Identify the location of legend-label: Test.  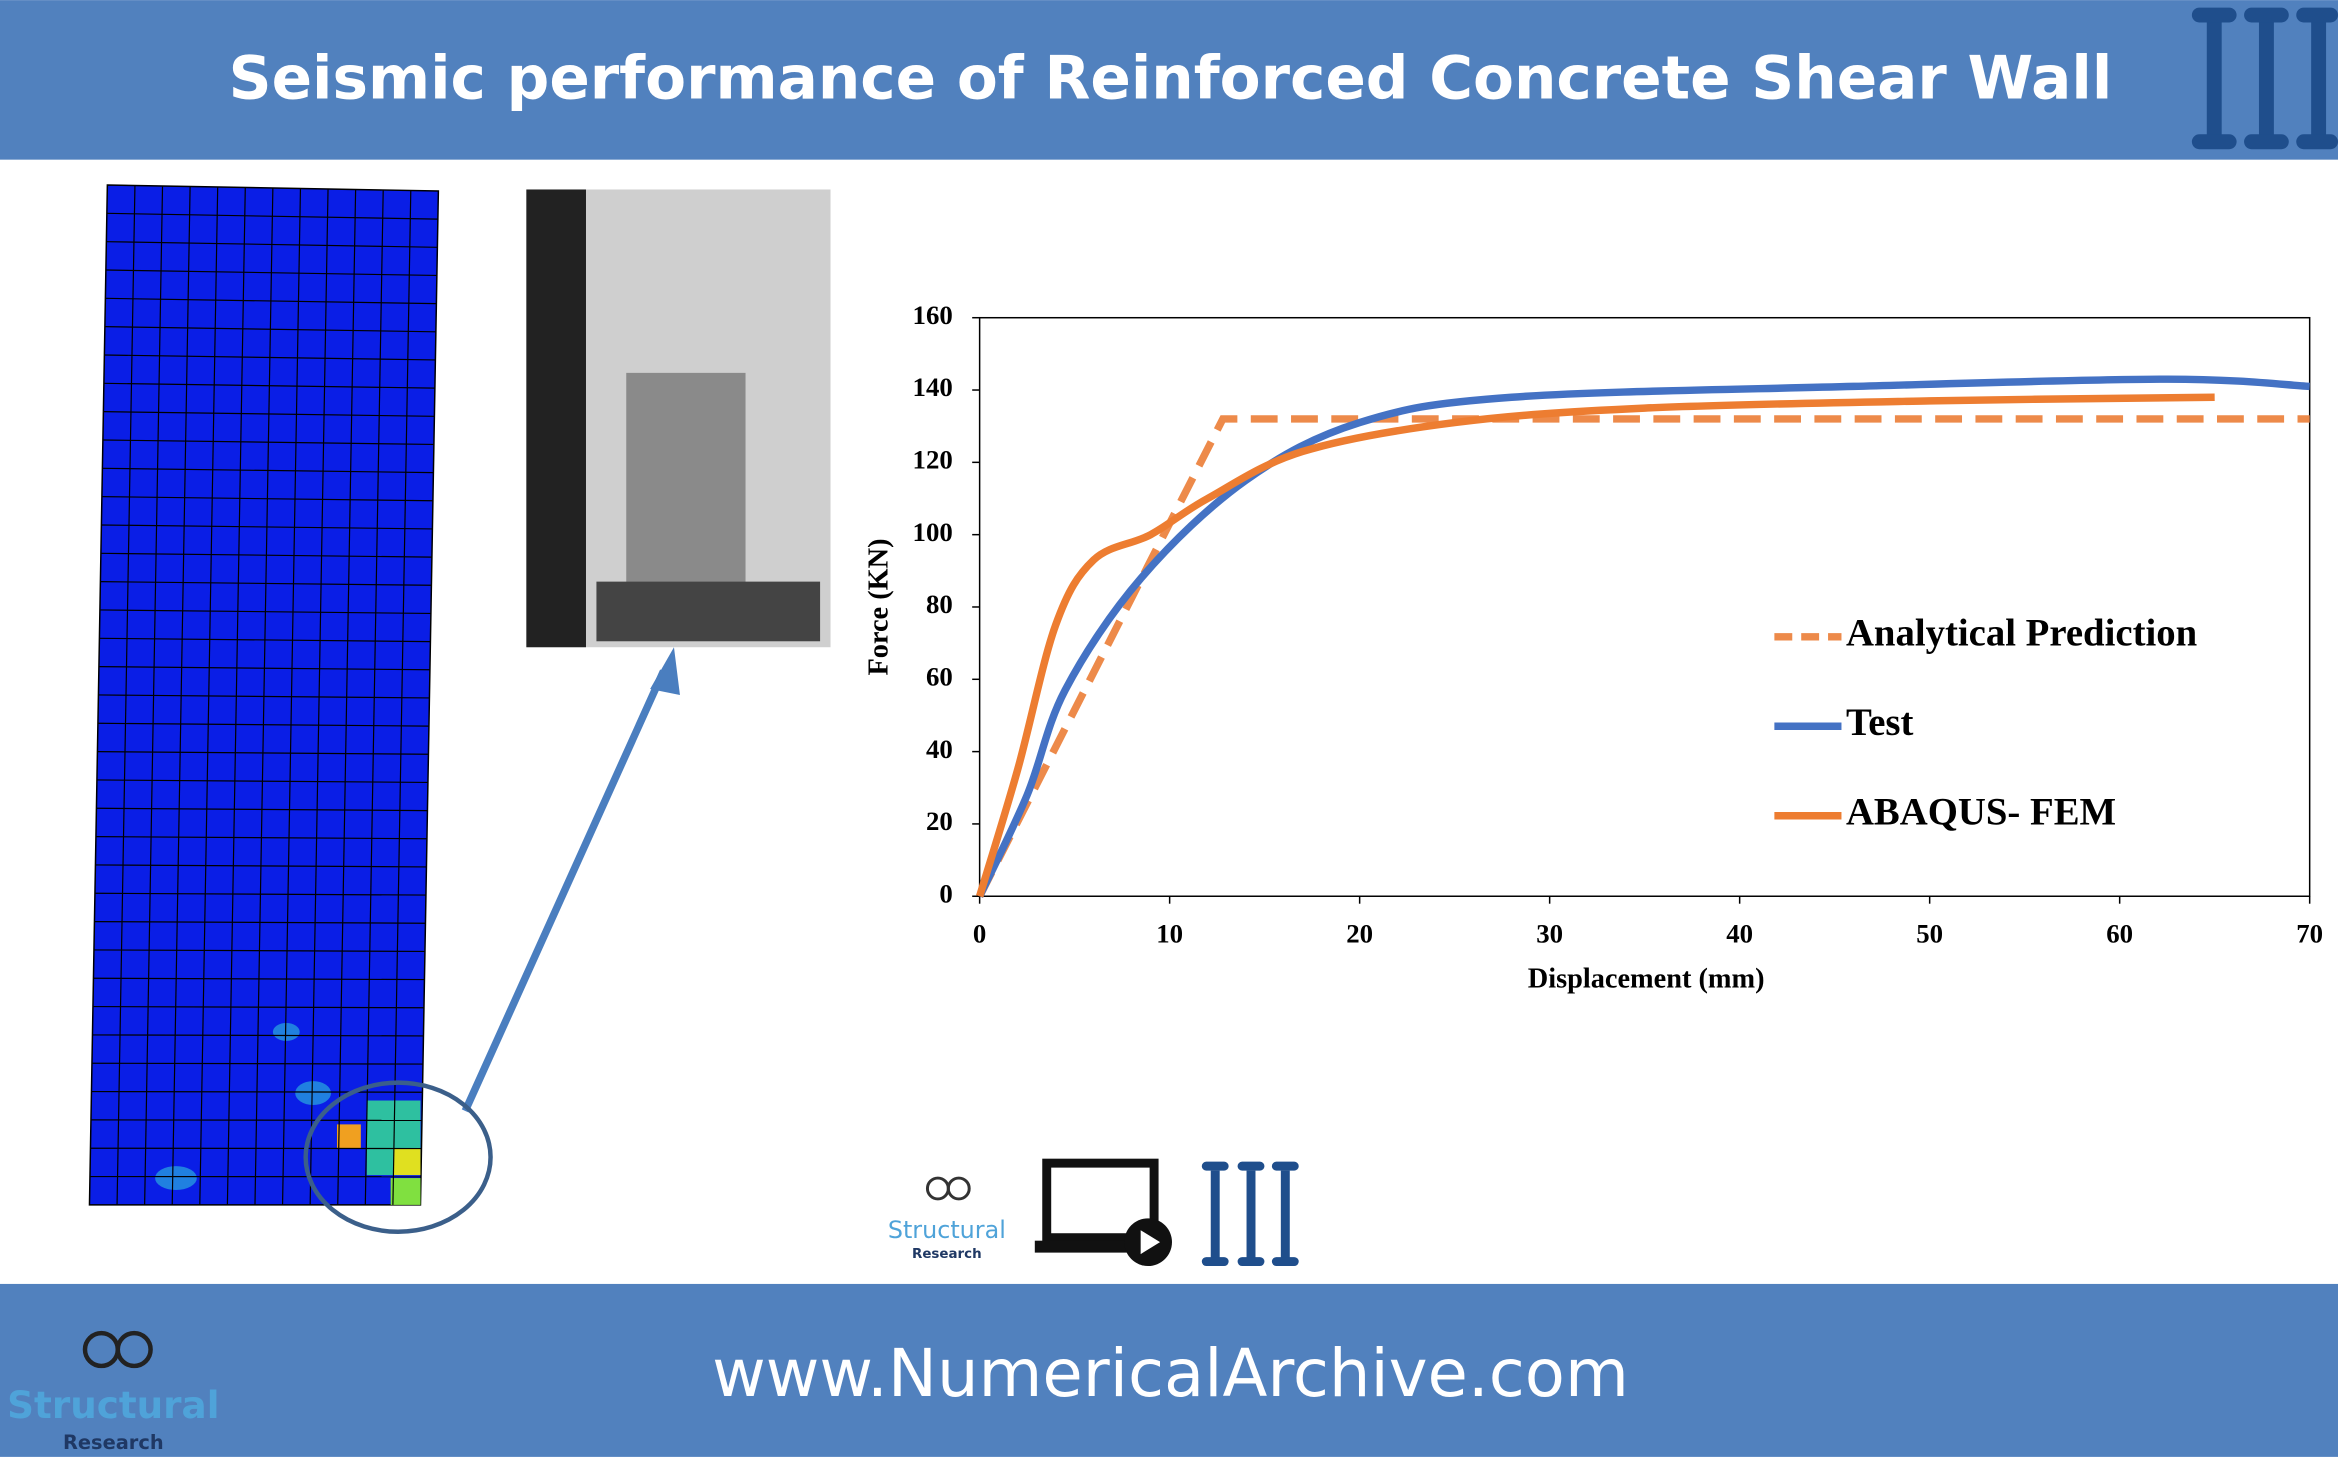
(1880, 722).